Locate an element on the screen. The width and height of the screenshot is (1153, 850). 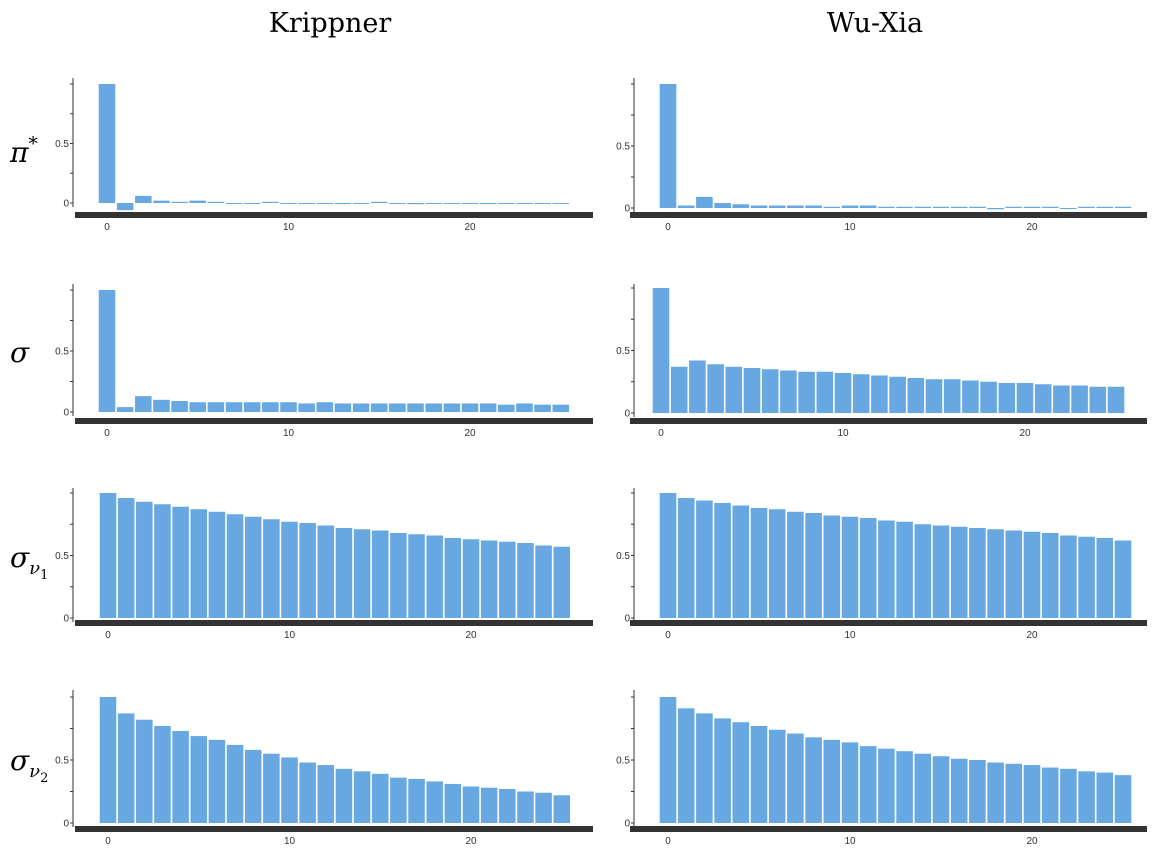
panel-krippner-row-2: 0 0.5 0 10 20 is located at coordinates (324, 564).